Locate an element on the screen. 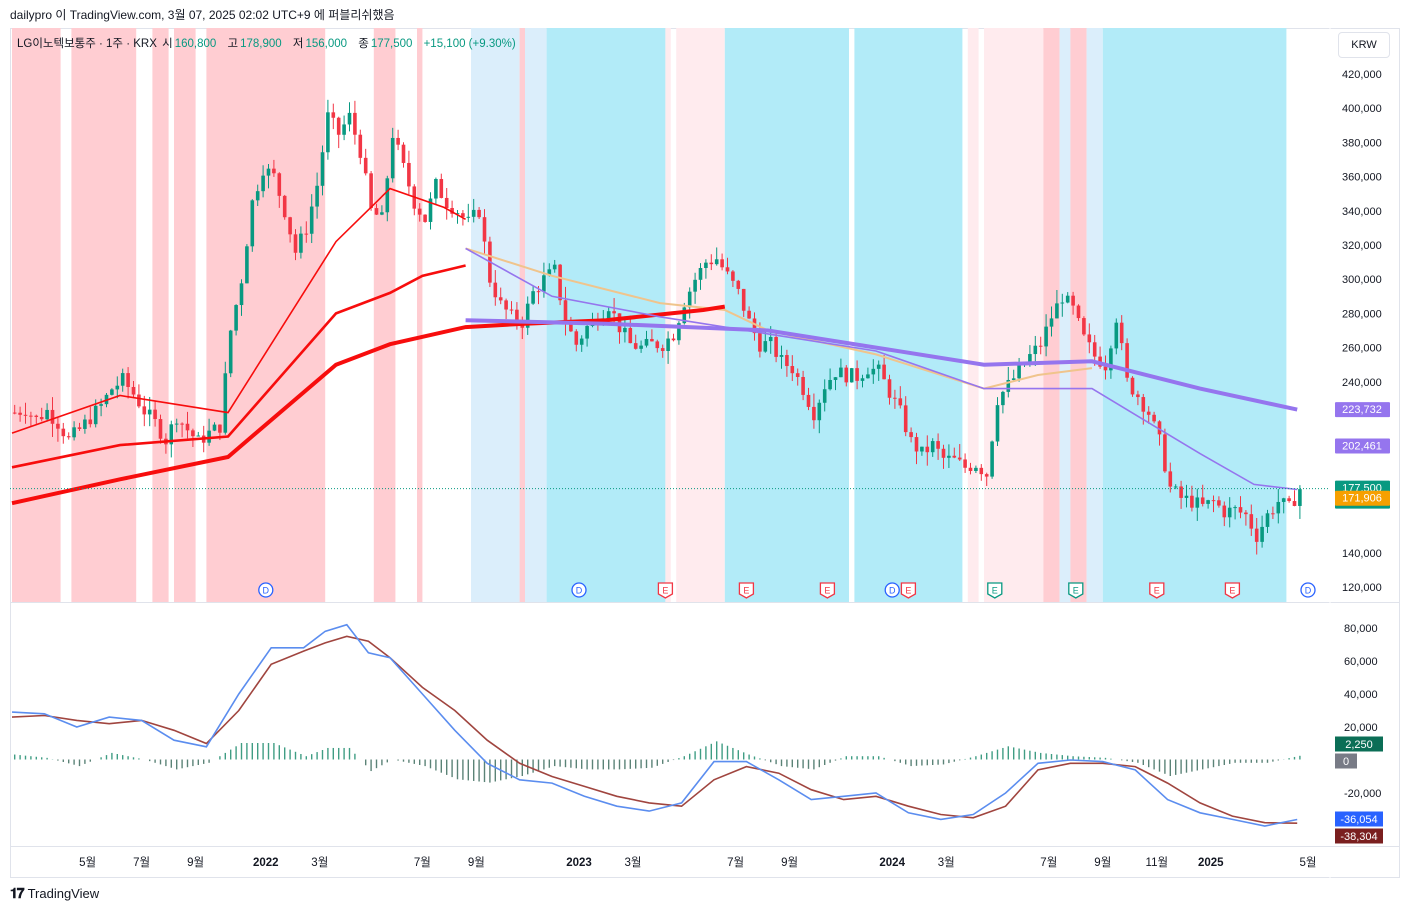 The width and height of the screenshot is (1410, 912). zone-band is located at coordinates (185, 315).